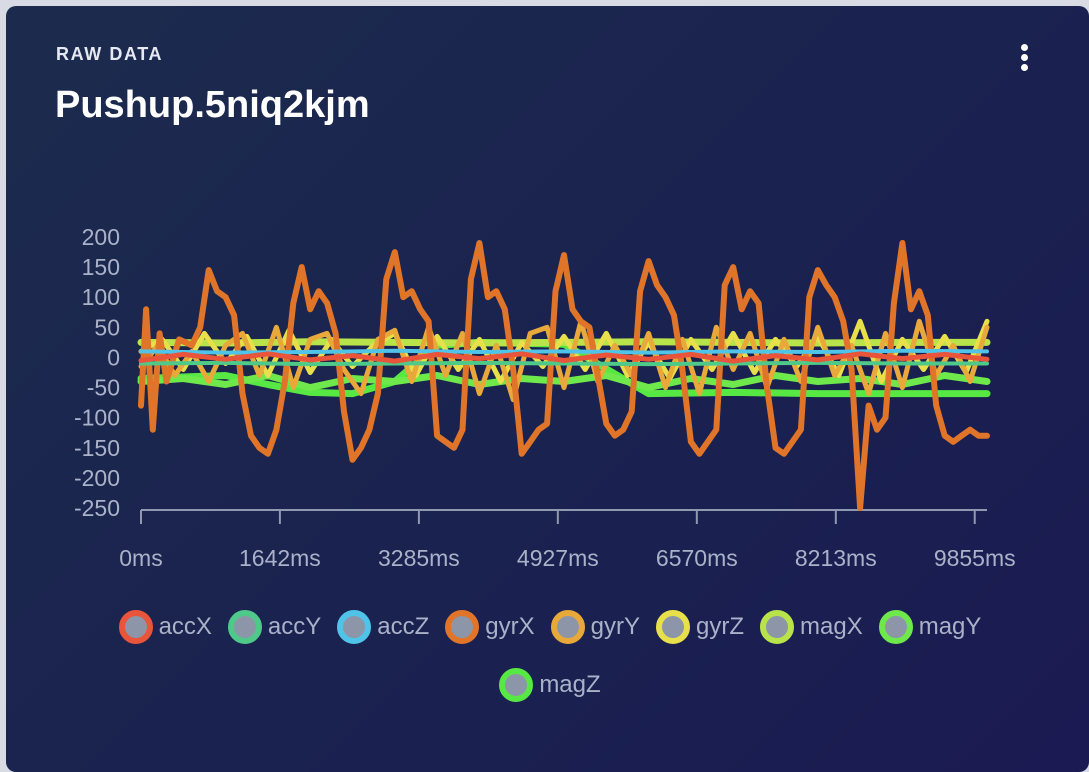 This screenshot has width=1089, height=772. What do you see at coordinates (97, 478) in the screenshot?
I see `y-tick-label: -200` at bounding box center [97, 478].